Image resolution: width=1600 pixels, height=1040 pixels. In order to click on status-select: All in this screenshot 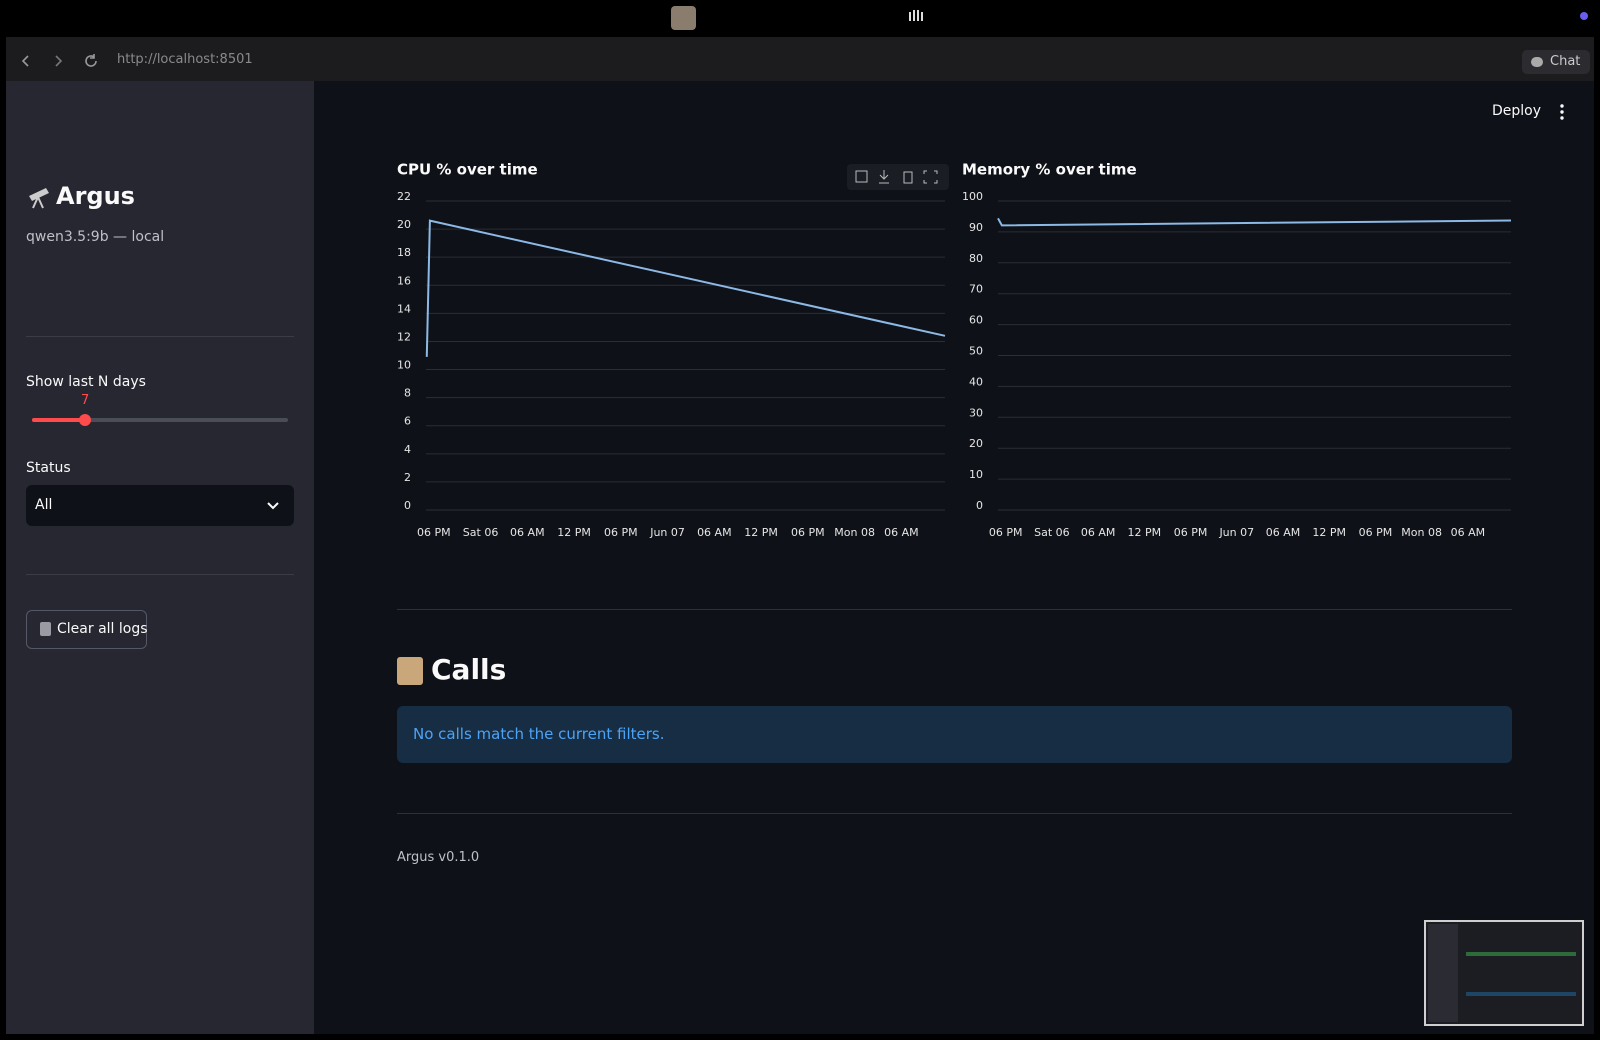, I will do `click(160, 505)`.